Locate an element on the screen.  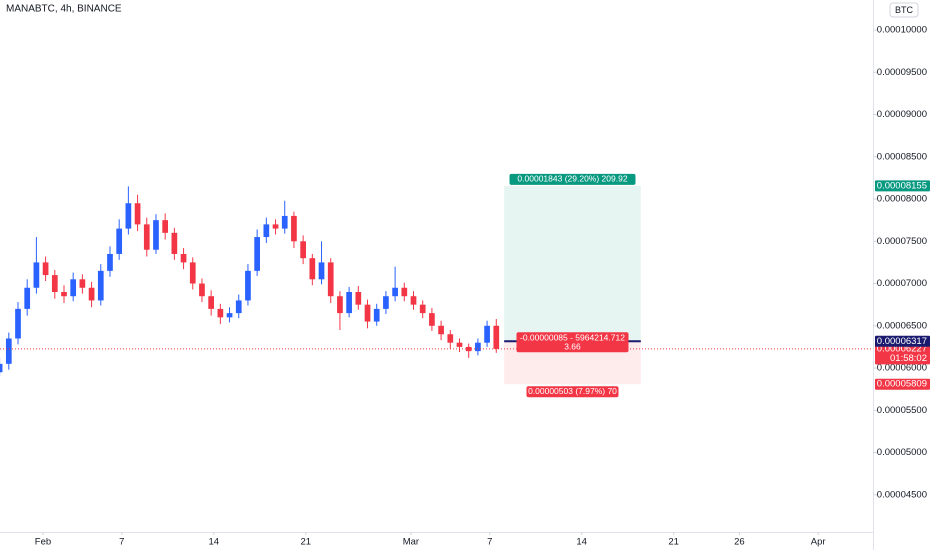
y-tick-label: 0.00005500 is located at coordinates (902, 410).